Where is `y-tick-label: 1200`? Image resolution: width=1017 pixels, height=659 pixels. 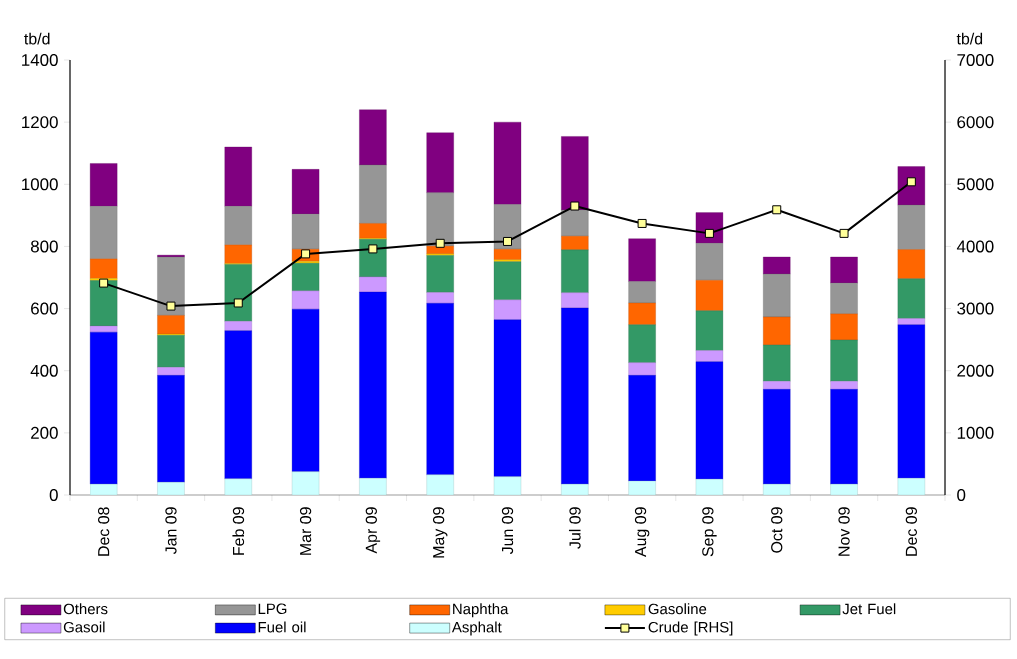 y-tick-label: 1200 is located at coordinates (40, 122).